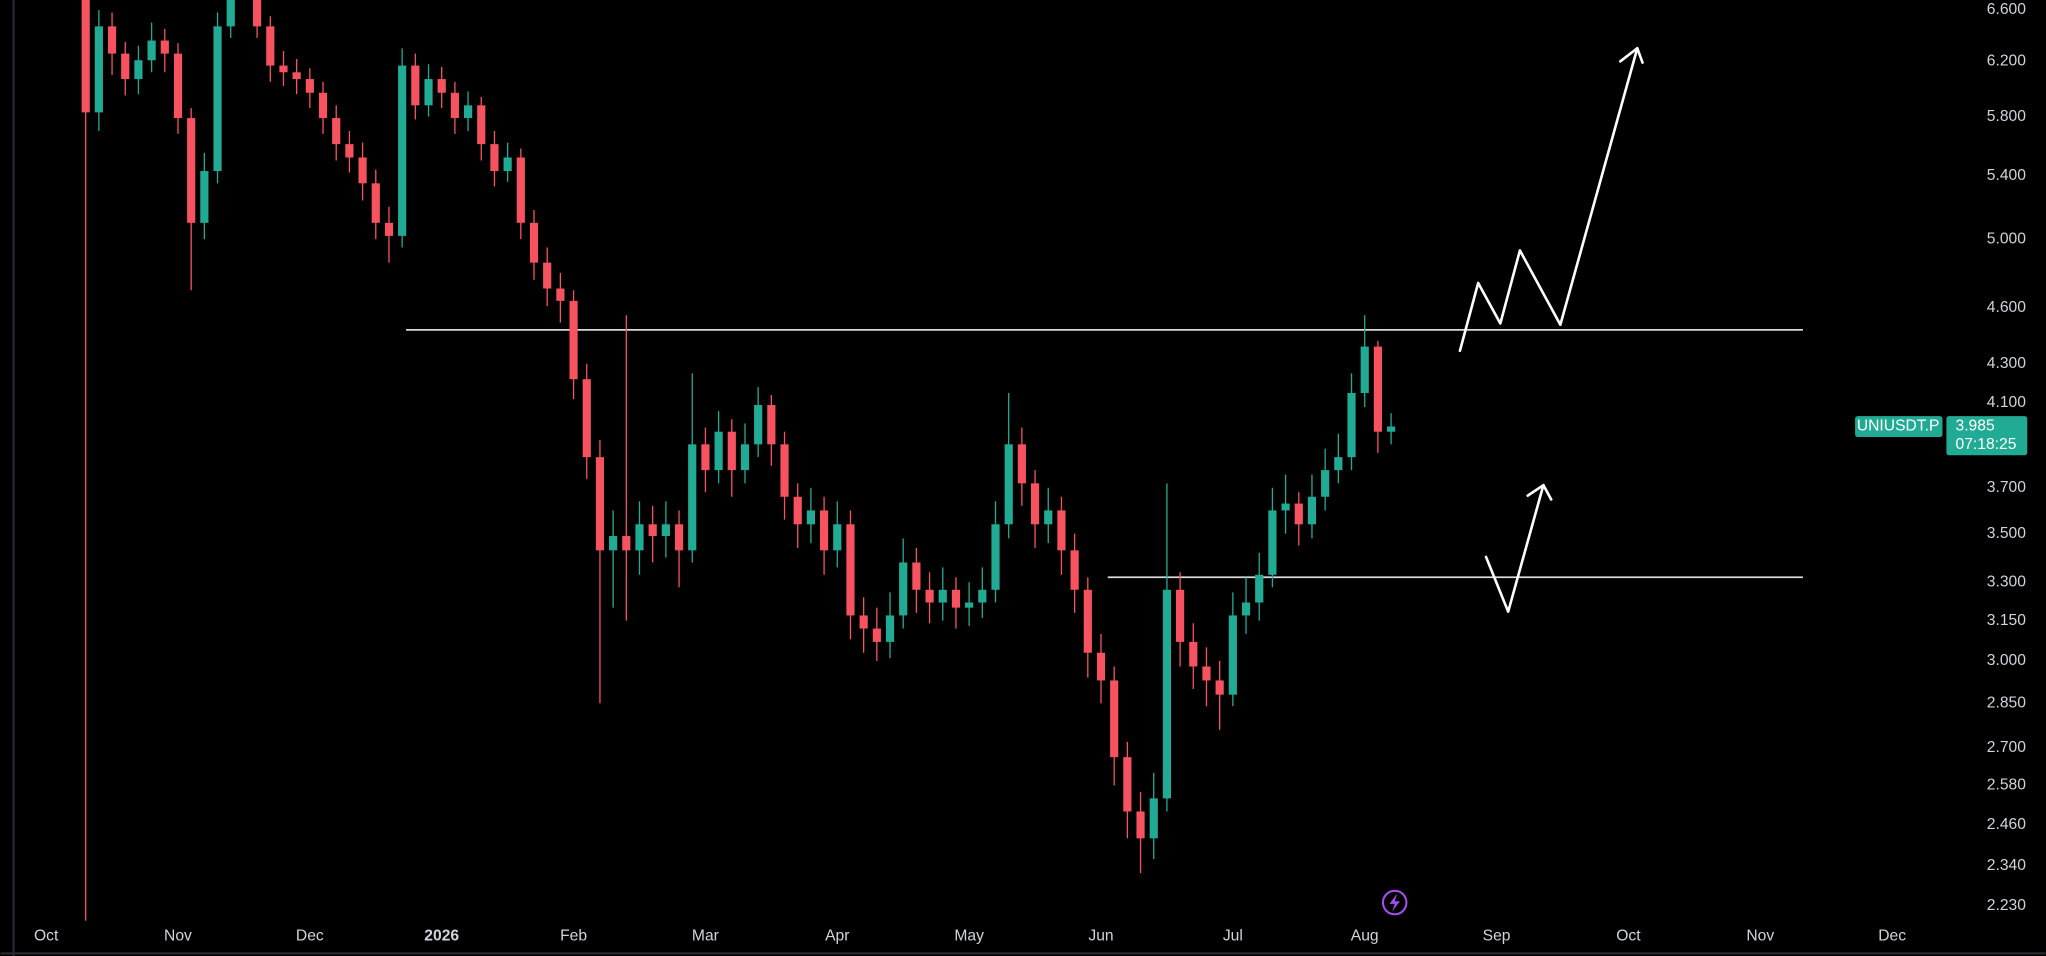 Image resolution: width=2046 pixels, height=956 pixels. Describe the element at coordinates (1233, 936) in the screenshot. I see `x-tick-label: Jul` at that location.